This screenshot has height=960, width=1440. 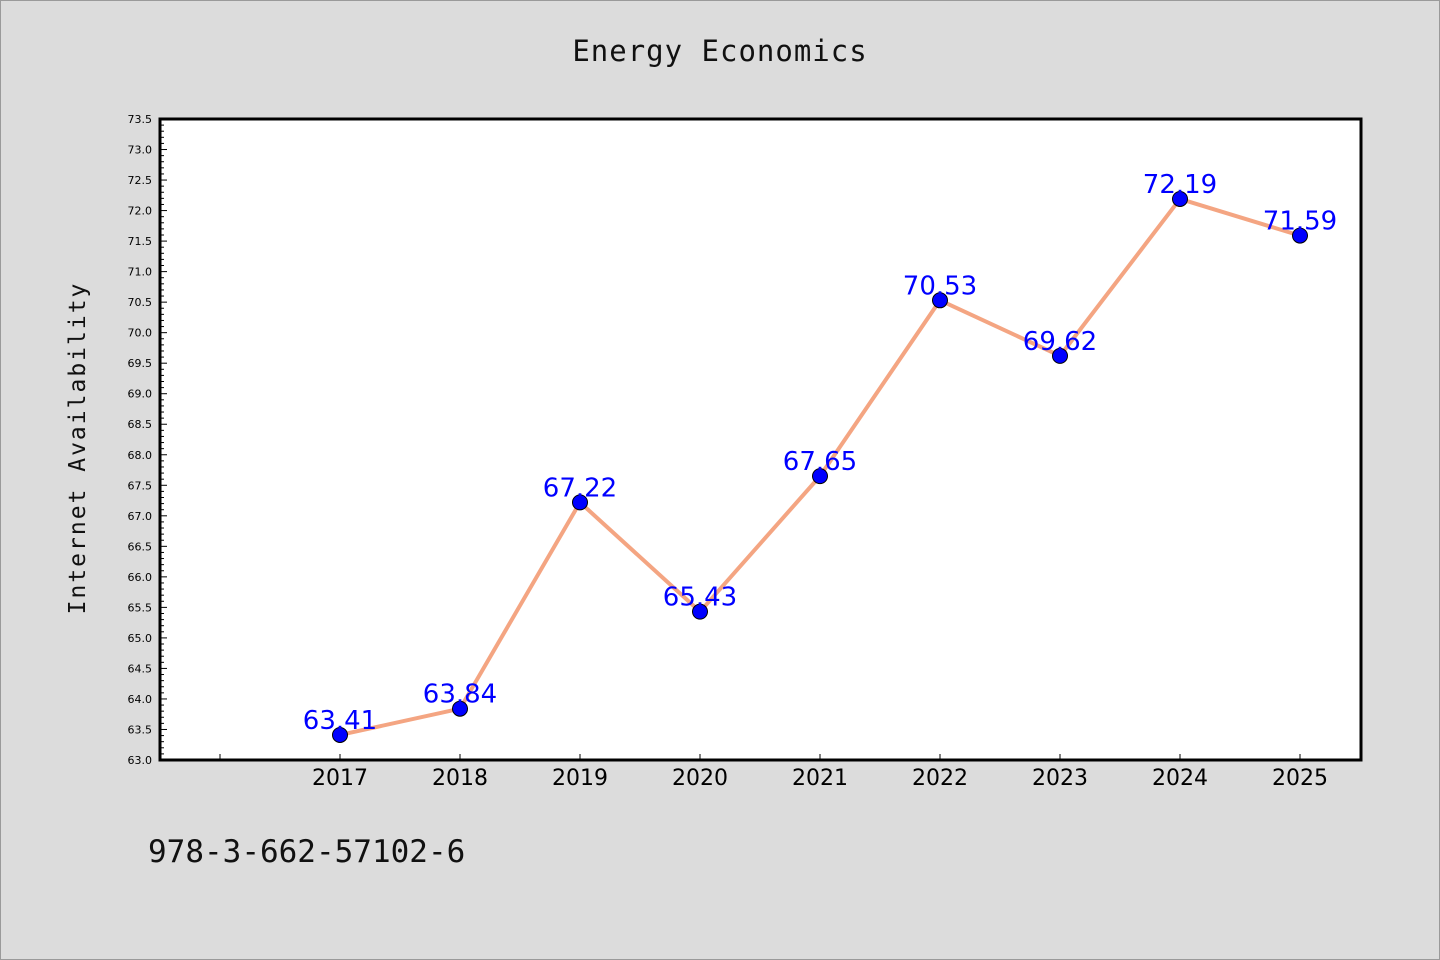 I want to click on y-tick-label: 69.0, so click(x=140, y=394).